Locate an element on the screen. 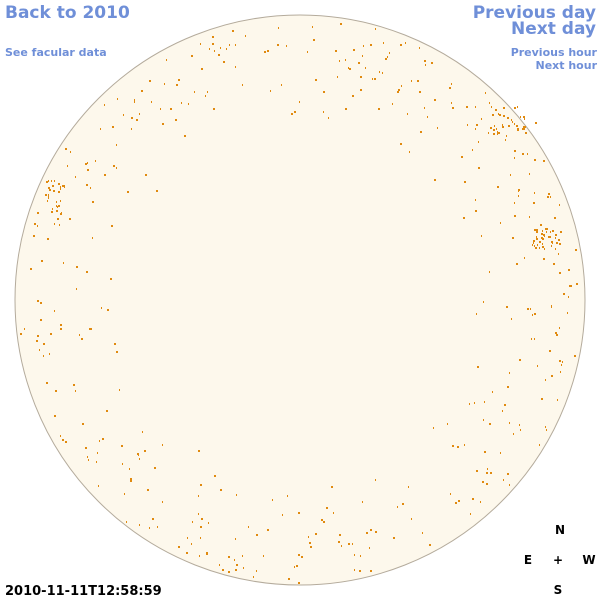 Image resolution: width=600 pixels, height=600 pixels. facular-link: See facular data is located at coordinates (56, 52).